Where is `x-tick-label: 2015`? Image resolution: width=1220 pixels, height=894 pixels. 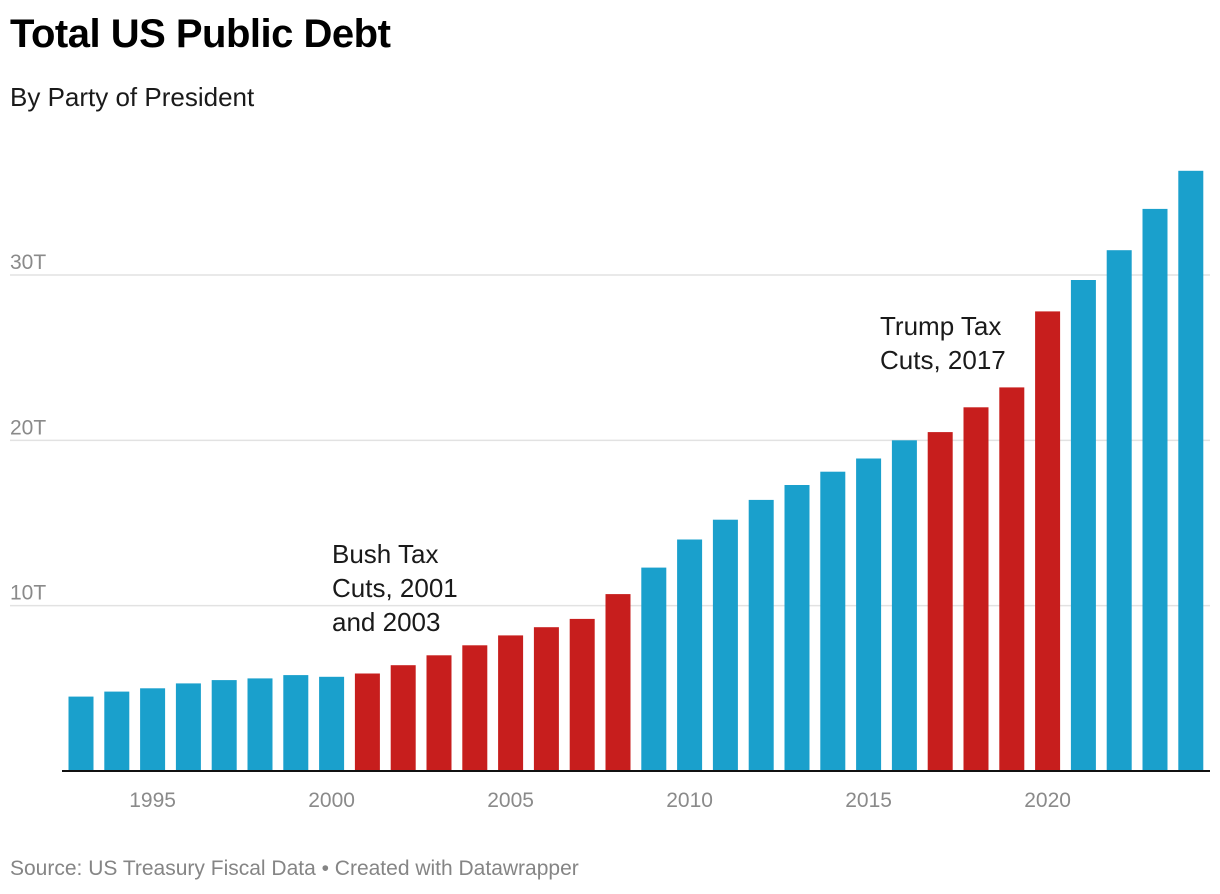 x-tick-label: 2015 is located at coordinates (868, 800).